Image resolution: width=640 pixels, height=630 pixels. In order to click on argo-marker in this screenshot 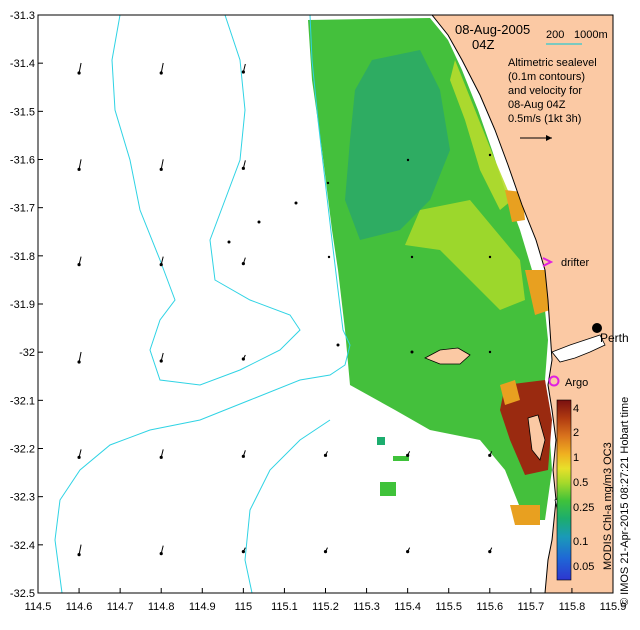, I will do `click(554, 381)`.